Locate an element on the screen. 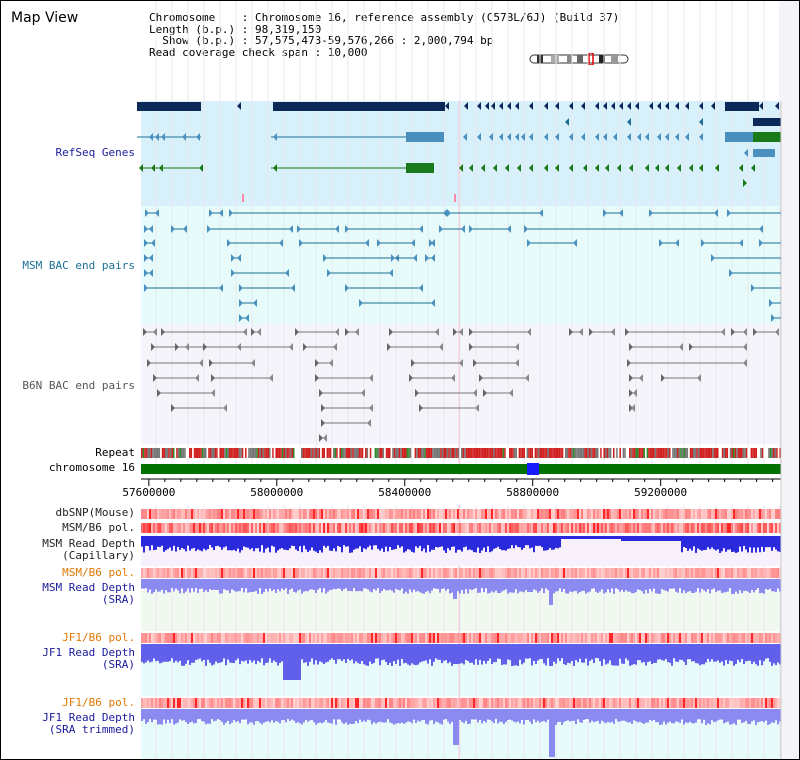 Image resolution: width=800 pixels, height=760 pixels. b6n-bac-label: B6N BAC end pairs is located at coordinates (78, 385).